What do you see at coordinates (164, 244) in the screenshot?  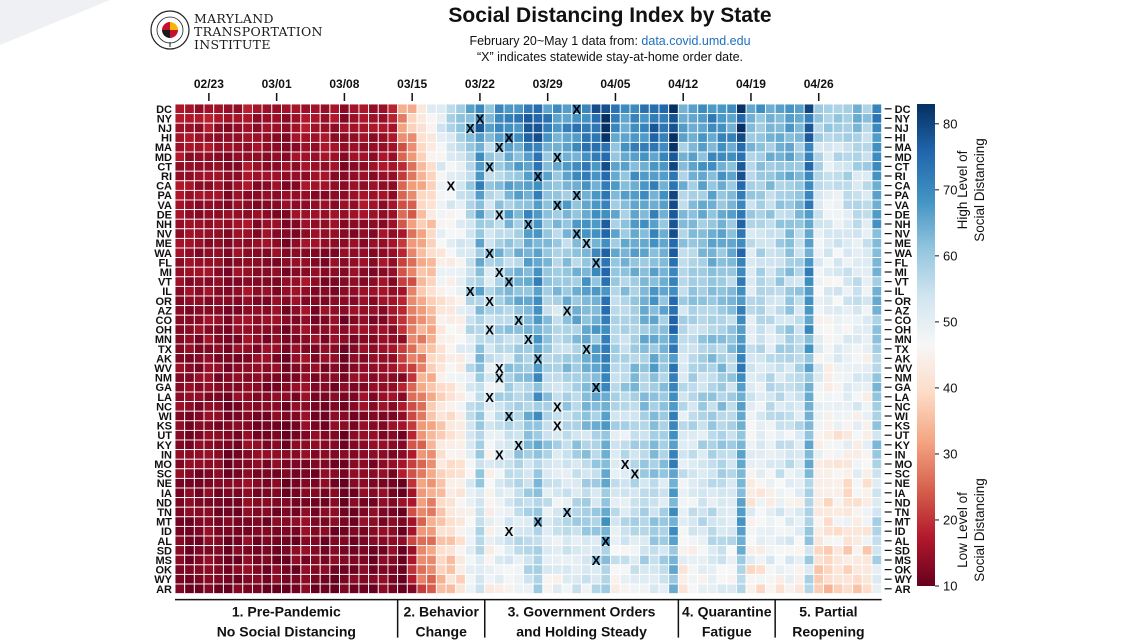 I see `y-tick-label-left: ME` at bounding box center [164, 244].